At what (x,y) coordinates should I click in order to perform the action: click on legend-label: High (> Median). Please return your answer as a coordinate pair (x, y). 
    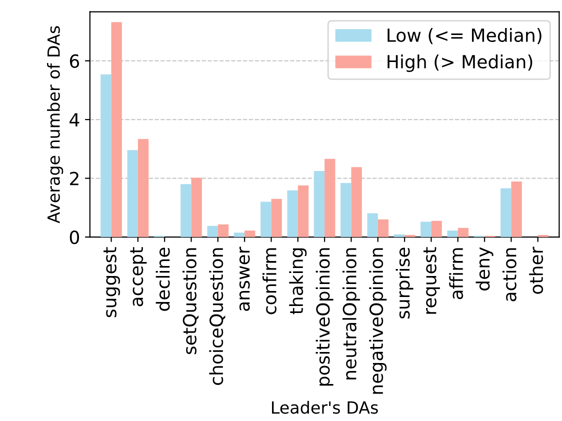
    Looking at the image, I should click on (460, 63).